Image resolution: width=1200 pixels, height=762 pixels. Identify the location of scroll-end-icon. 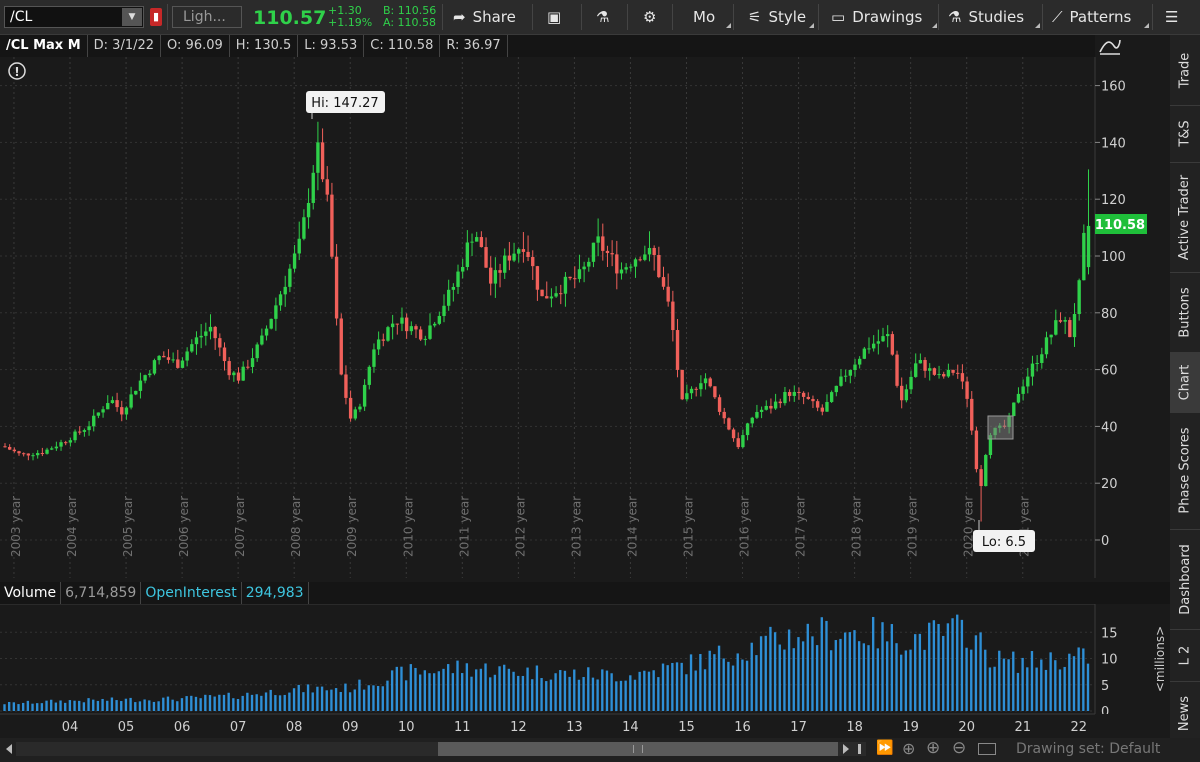
(859, 749).